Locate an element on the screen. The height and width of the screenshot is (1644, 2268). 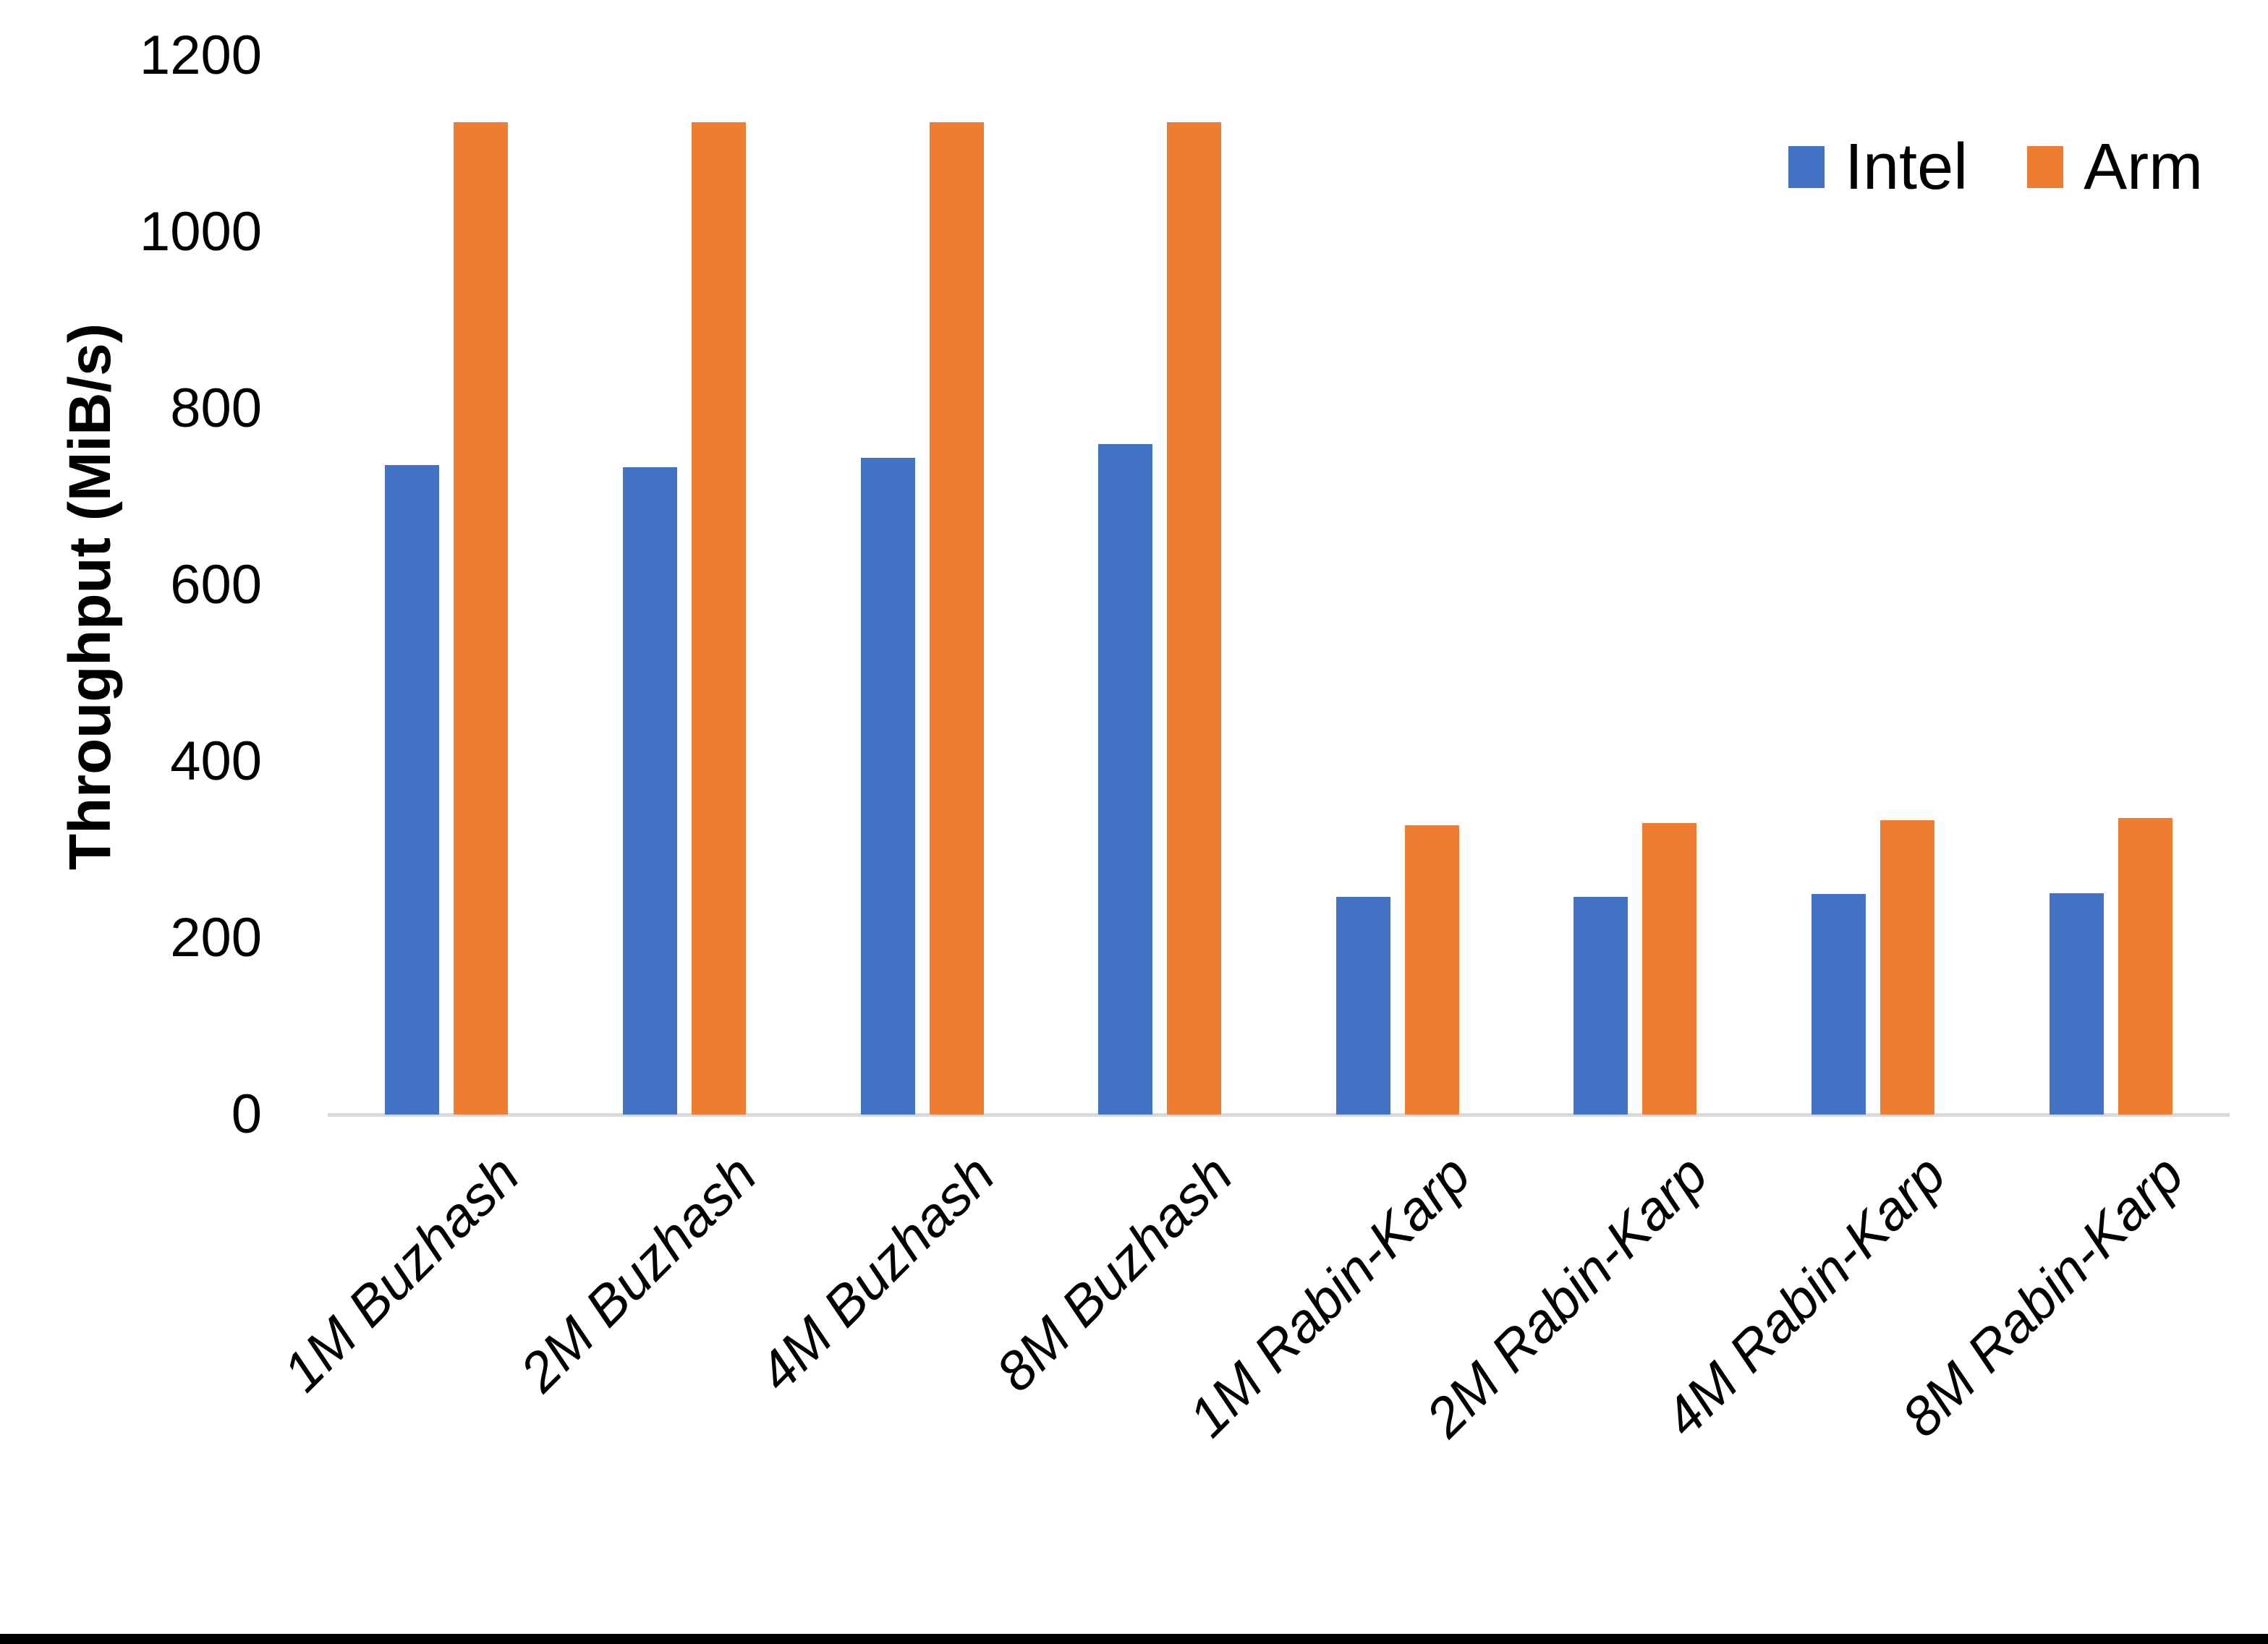
bar-arm-4m-buzhash is located at coordinates (957, 618).